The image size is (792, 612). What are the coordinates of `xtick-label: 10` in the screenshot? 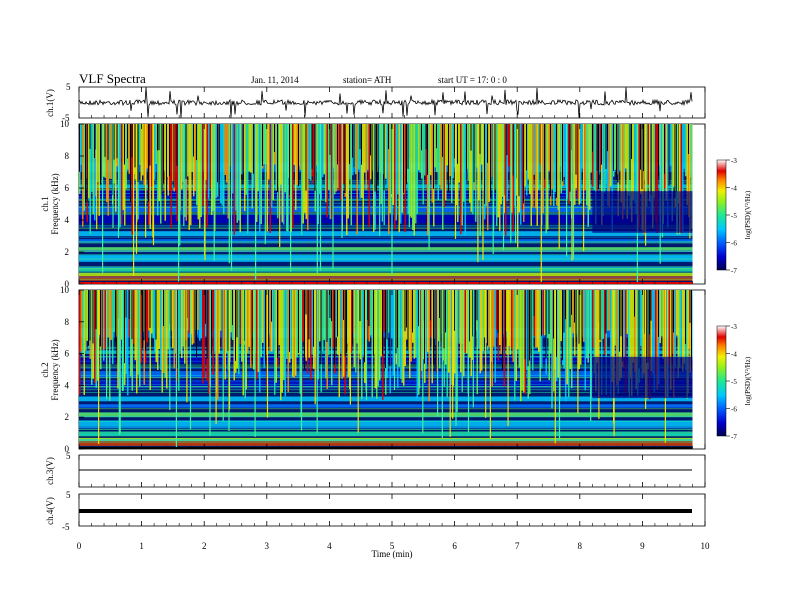 It's located at (706, 546).